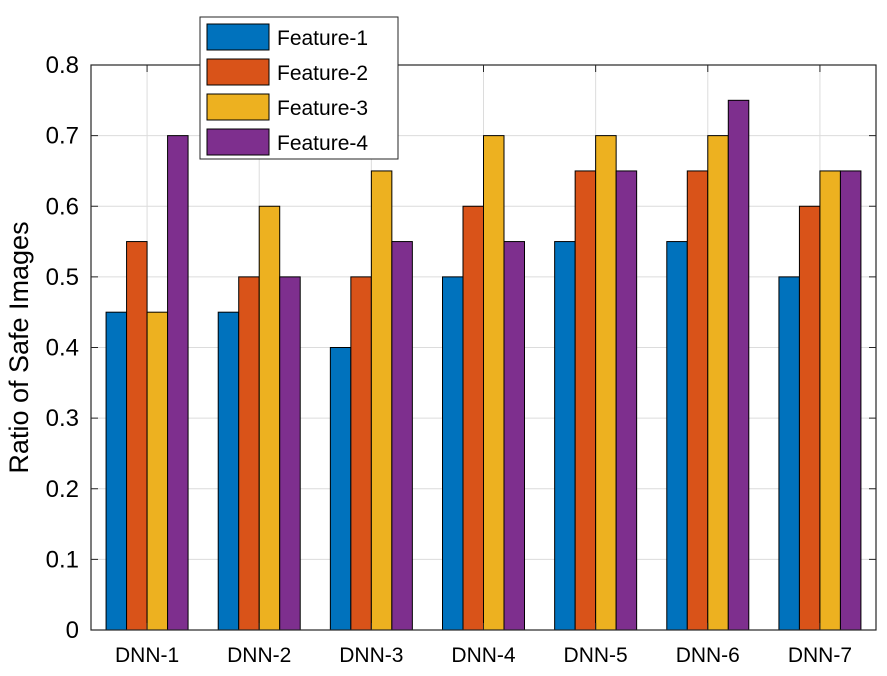  Describe the element at coordinates (62, 277) in the screenshot. I see `y-tick-label: 0.5` at that location.